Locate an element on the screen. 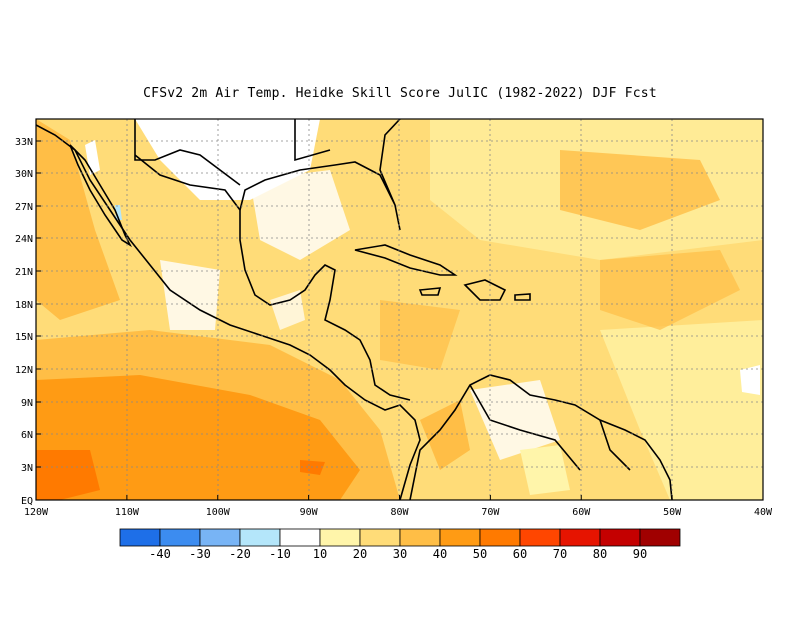  colorbar-label: -20 is located at coordinates (240, 554).